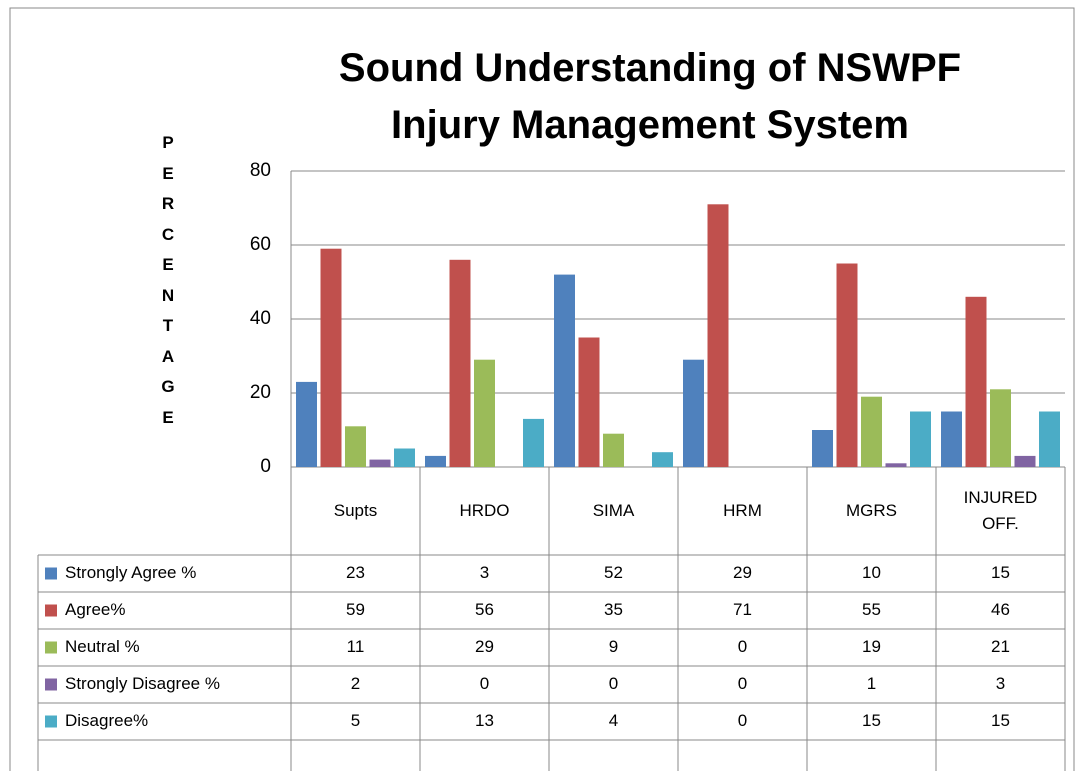 Image resolution: width=1082 pixels, height=771 pixels. Describe the element at coordinates (260, 170) in the screenshot. I see `y-tick-label: 80` at that location.